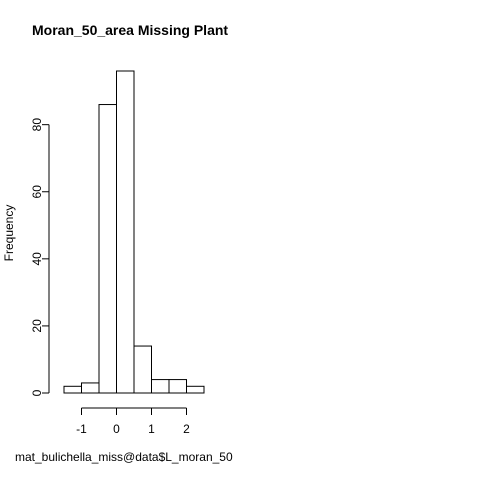 This screenshot has height=480, width=480. I want to click on x-tick-label-0: -1, so click(81, 429).